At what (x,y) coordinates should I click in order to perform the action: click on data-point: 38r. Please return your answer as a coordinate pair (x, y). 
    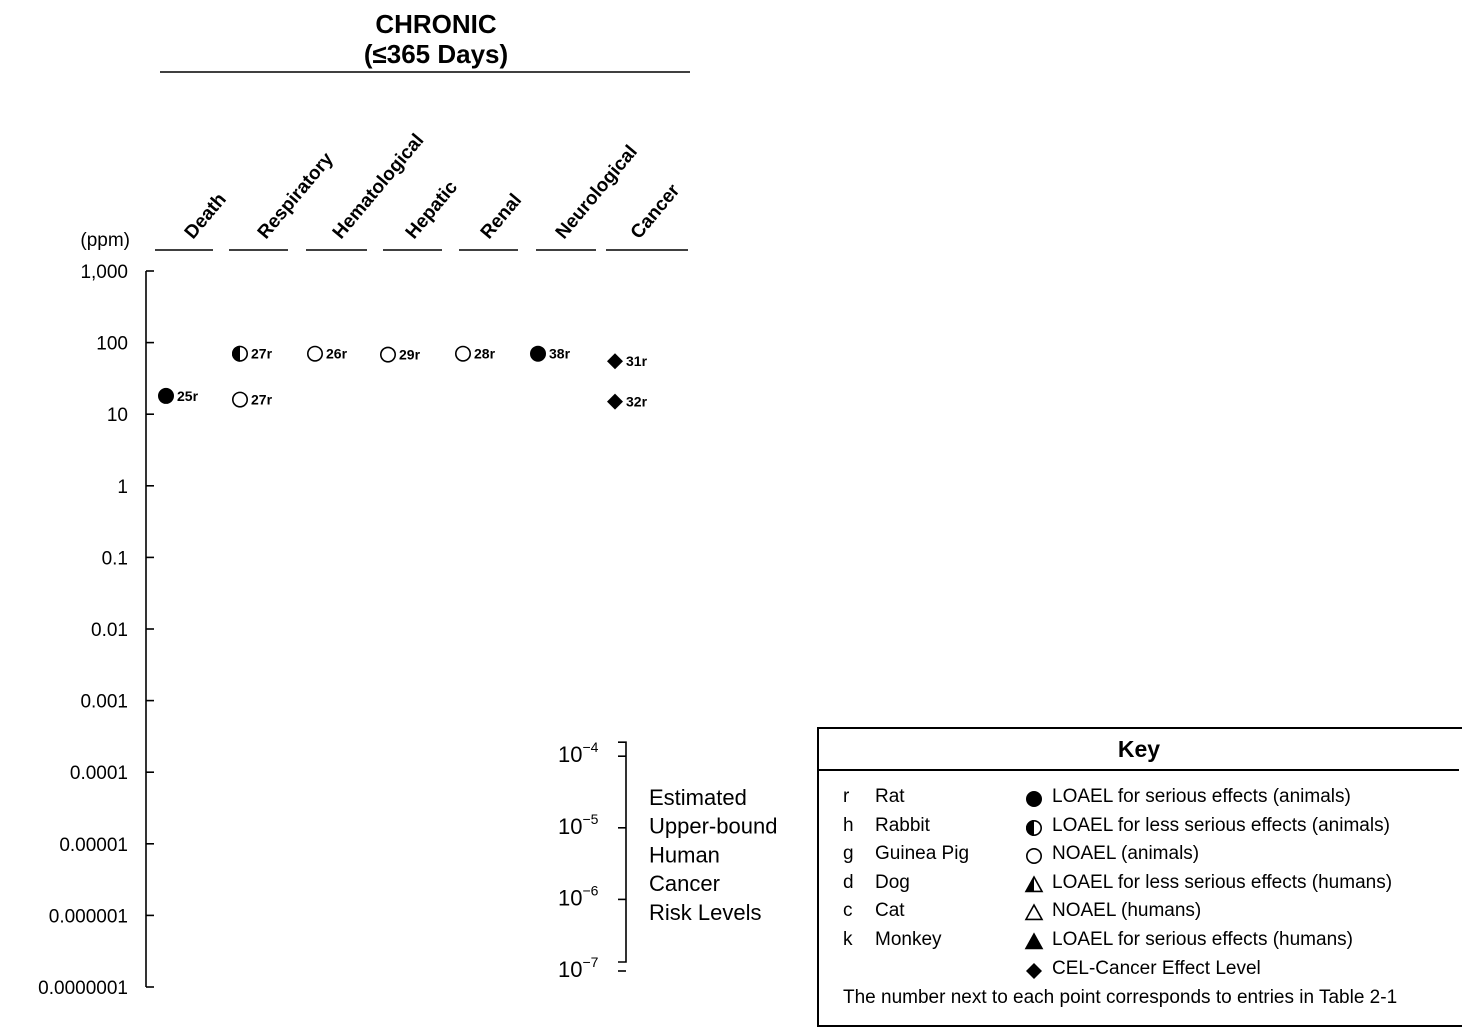
    Looking at the image, I should click on (550, 353).